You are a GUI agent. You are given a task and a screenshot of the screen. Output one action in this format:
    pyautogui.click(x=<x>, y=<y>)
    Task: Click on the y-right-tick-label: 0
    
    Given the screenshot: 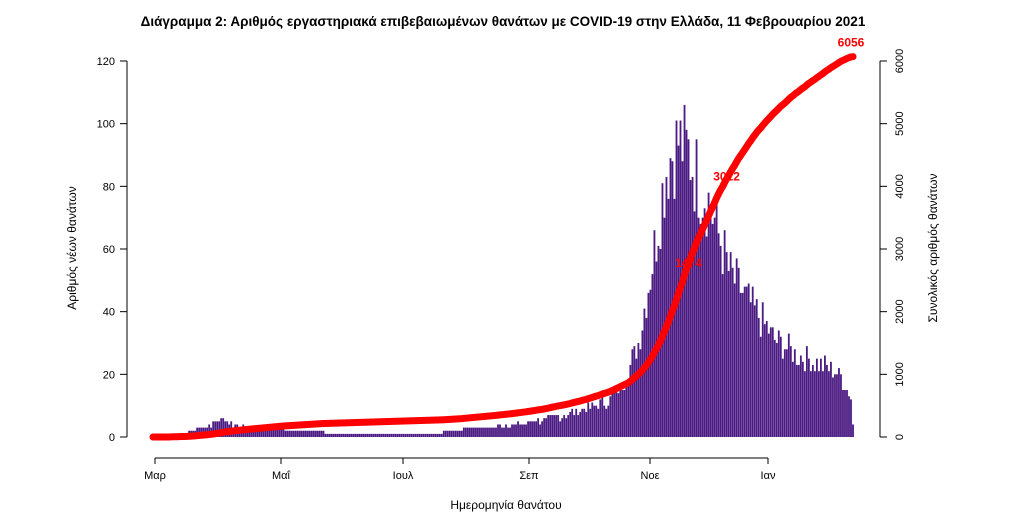 What is the action you would take?
    pyautogui.click(x=900, y=437)
    